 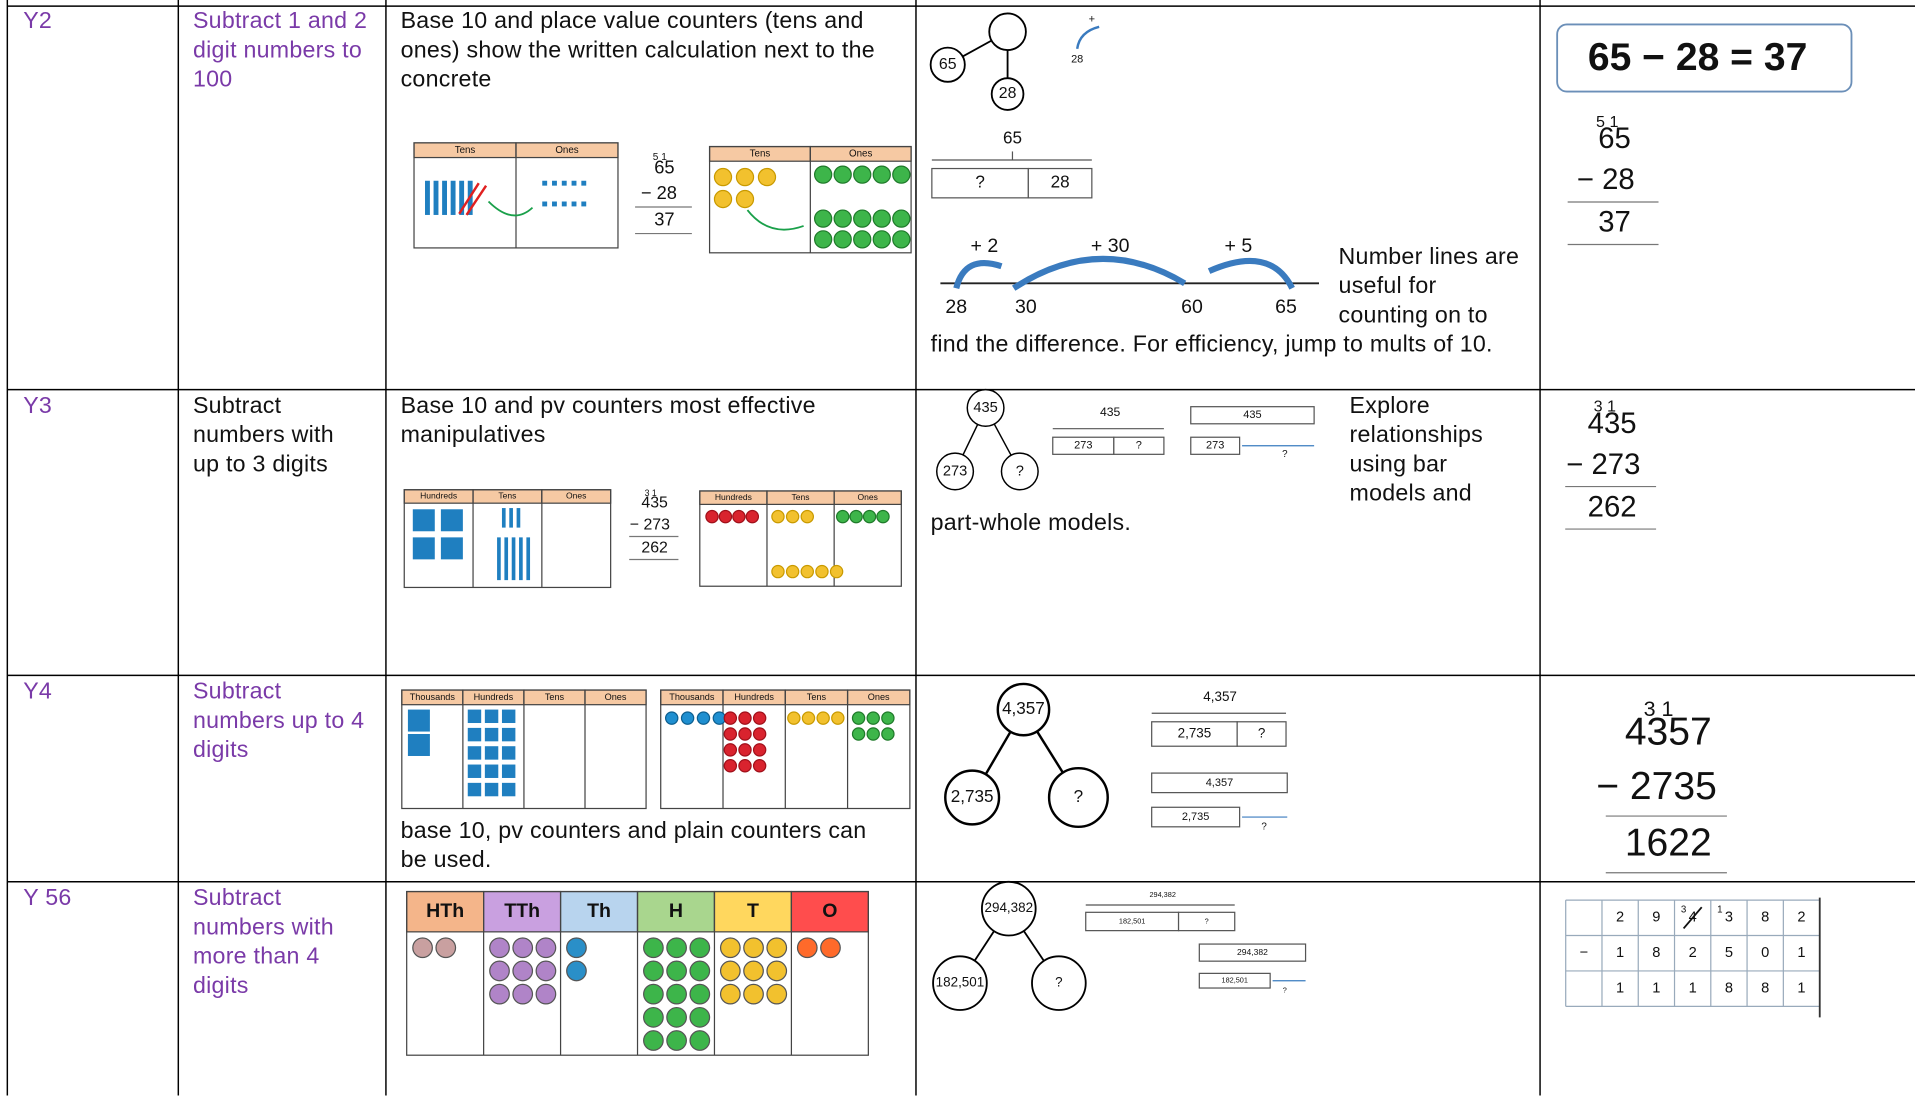 What do you see at coordinates (1704, 58) in the screenshot?
I see `equation-box` at bounding box center [1704, 58].